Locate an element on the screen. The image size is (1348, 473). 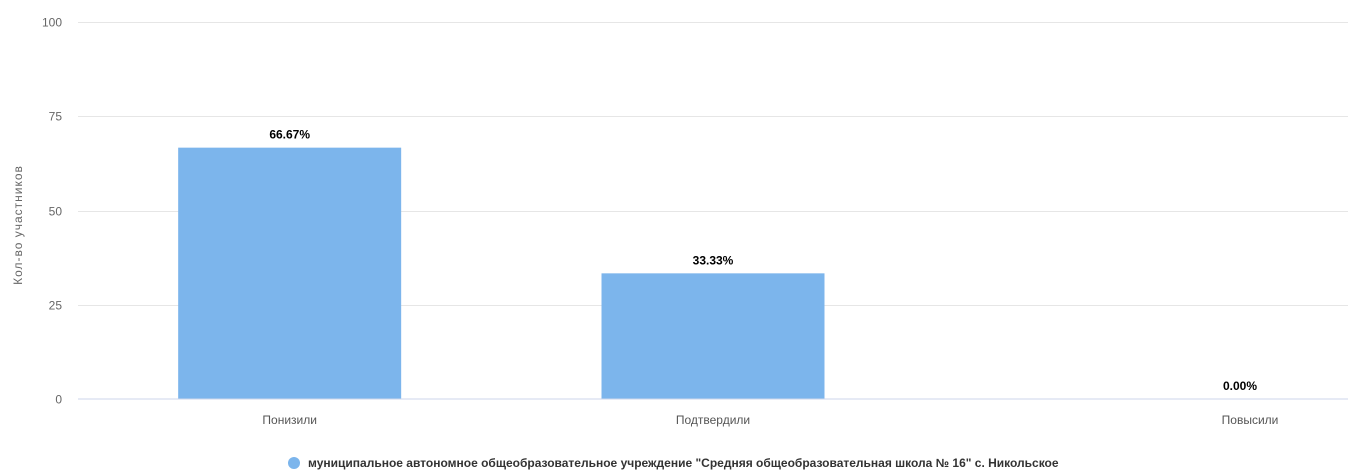
x-axis-category-labels: Понизили Подтвердили Повысили is located at coordinates (770, 420).